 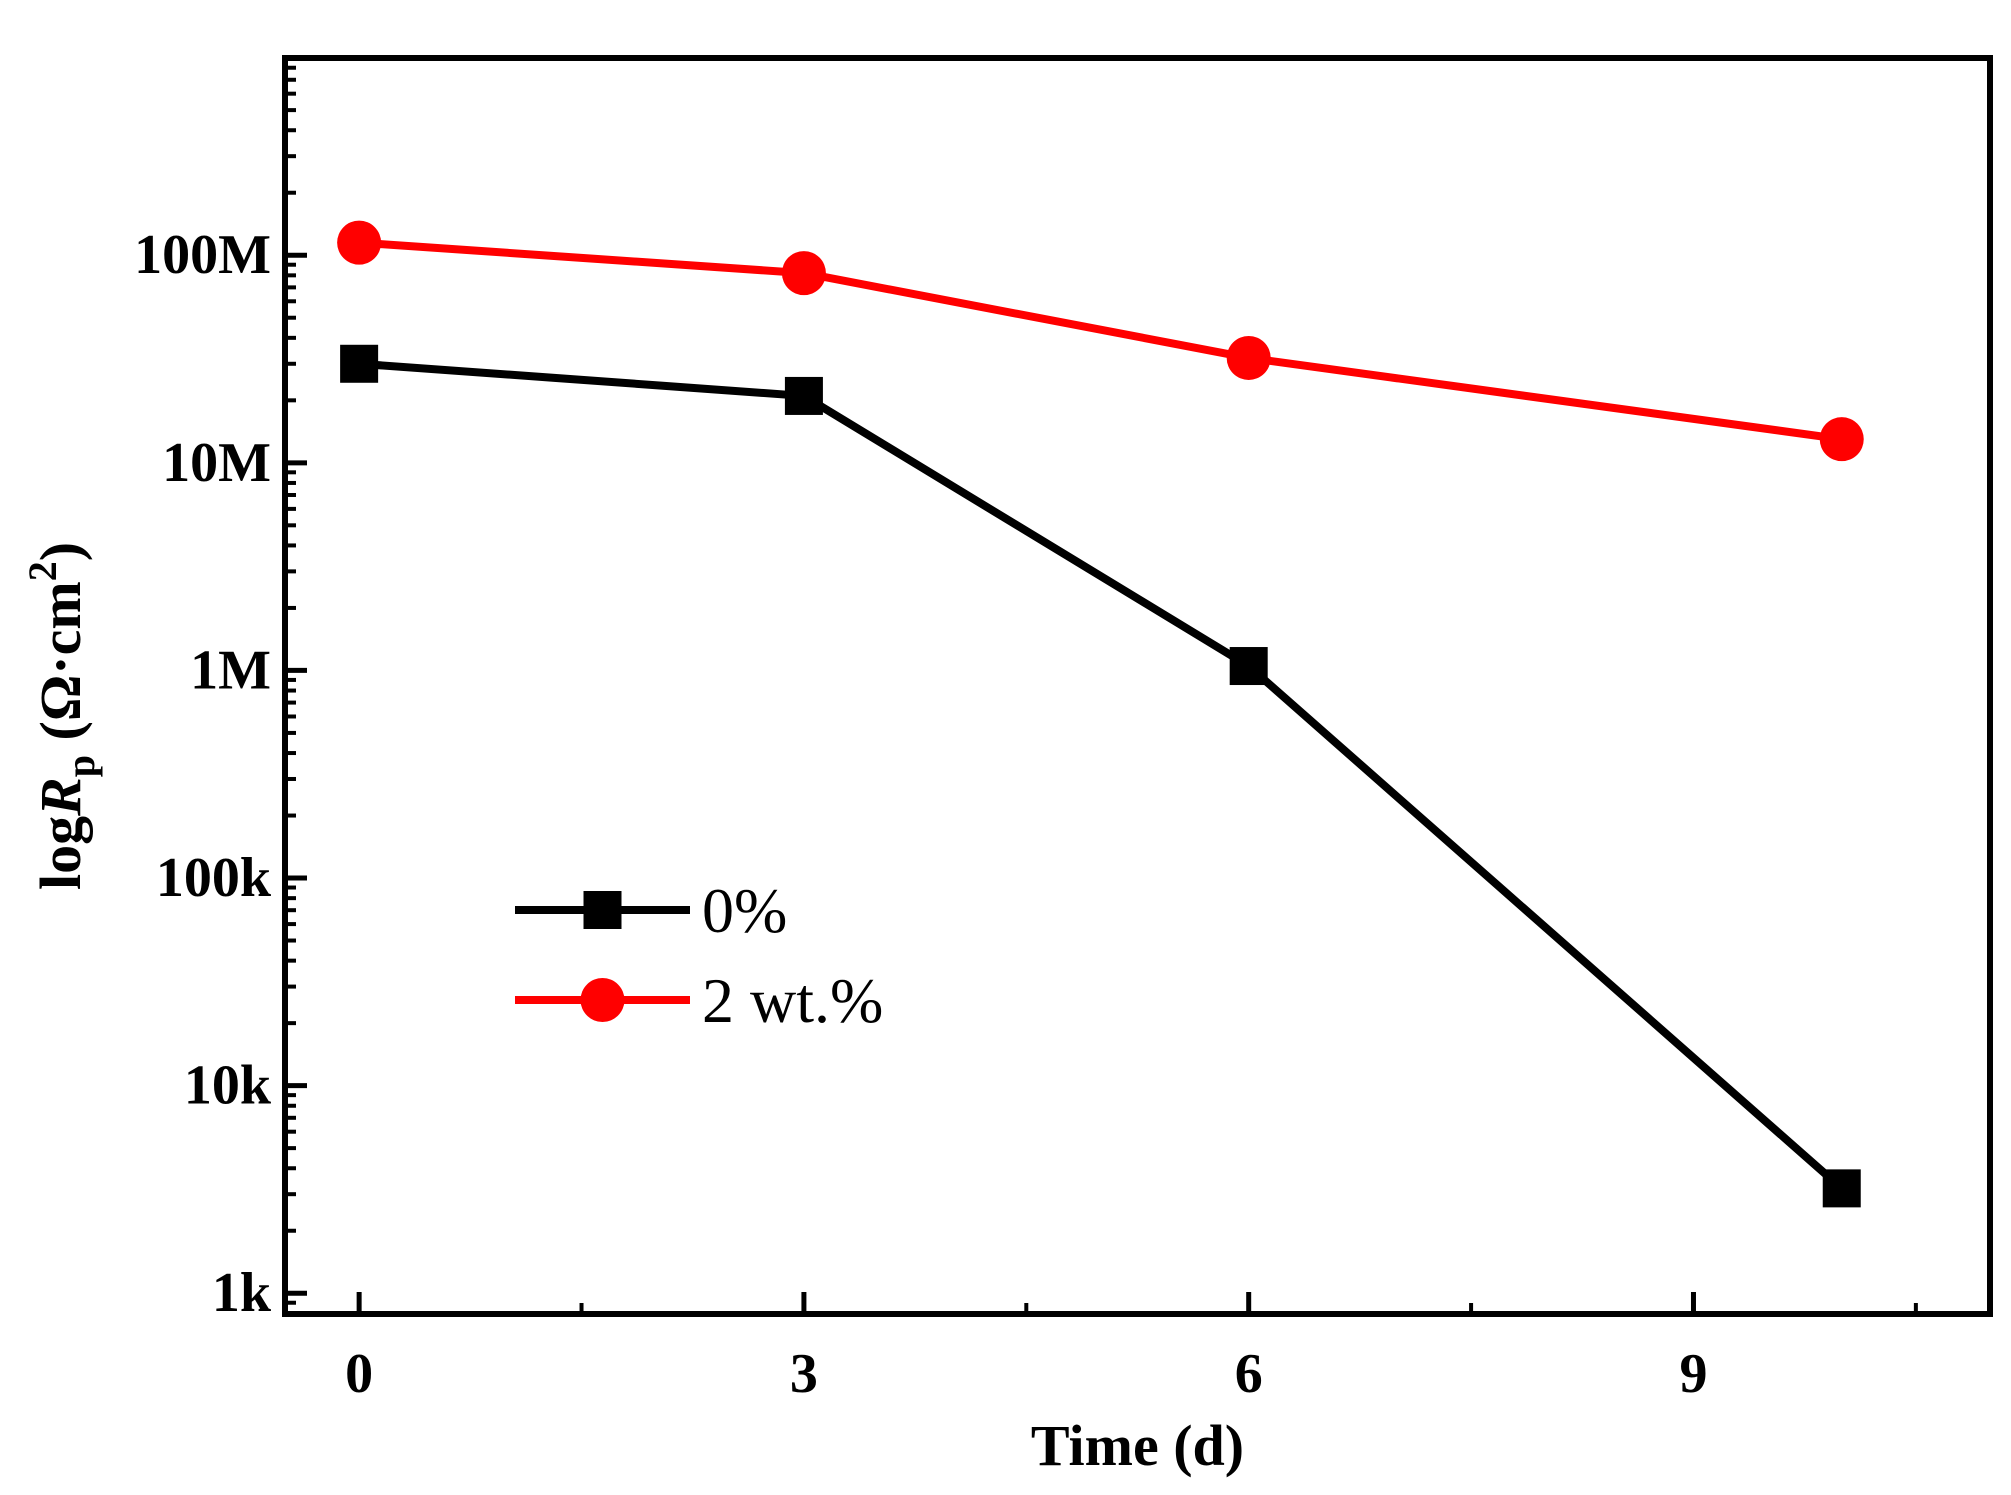 What do you see at coordinates (804, 1374) in the screenshot?
I see `x-tick-label: 3` at bounding box center [804, 1374].